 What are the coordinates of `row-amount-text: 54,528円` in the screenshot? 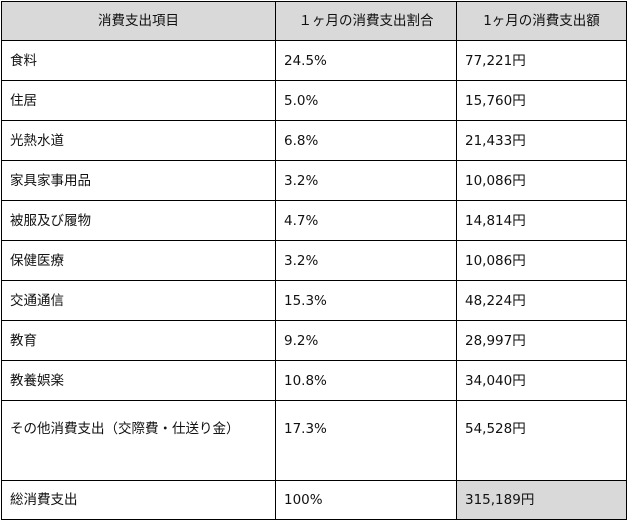 It's located at (495, 429).